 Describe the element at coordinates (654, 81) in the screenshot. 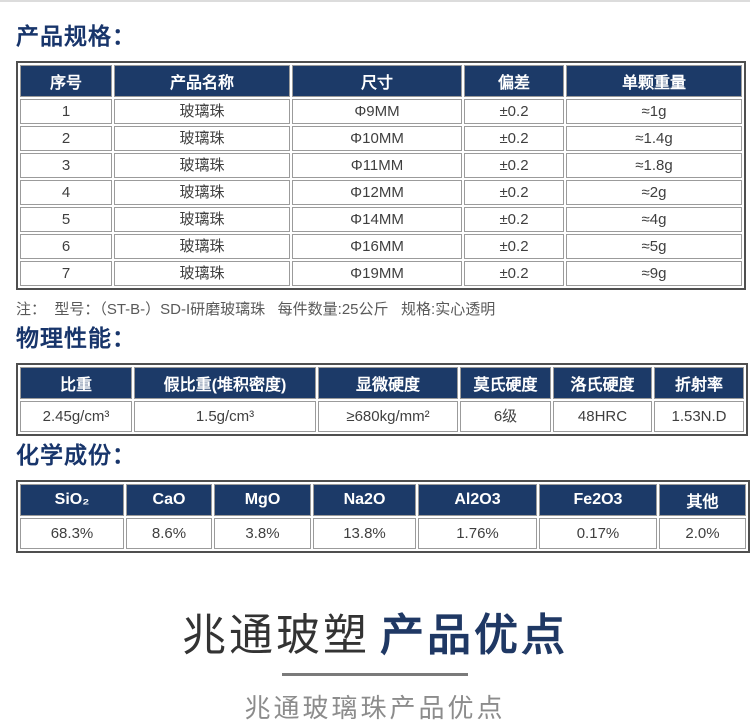

I see `column-header: 单颗重量` at that location.